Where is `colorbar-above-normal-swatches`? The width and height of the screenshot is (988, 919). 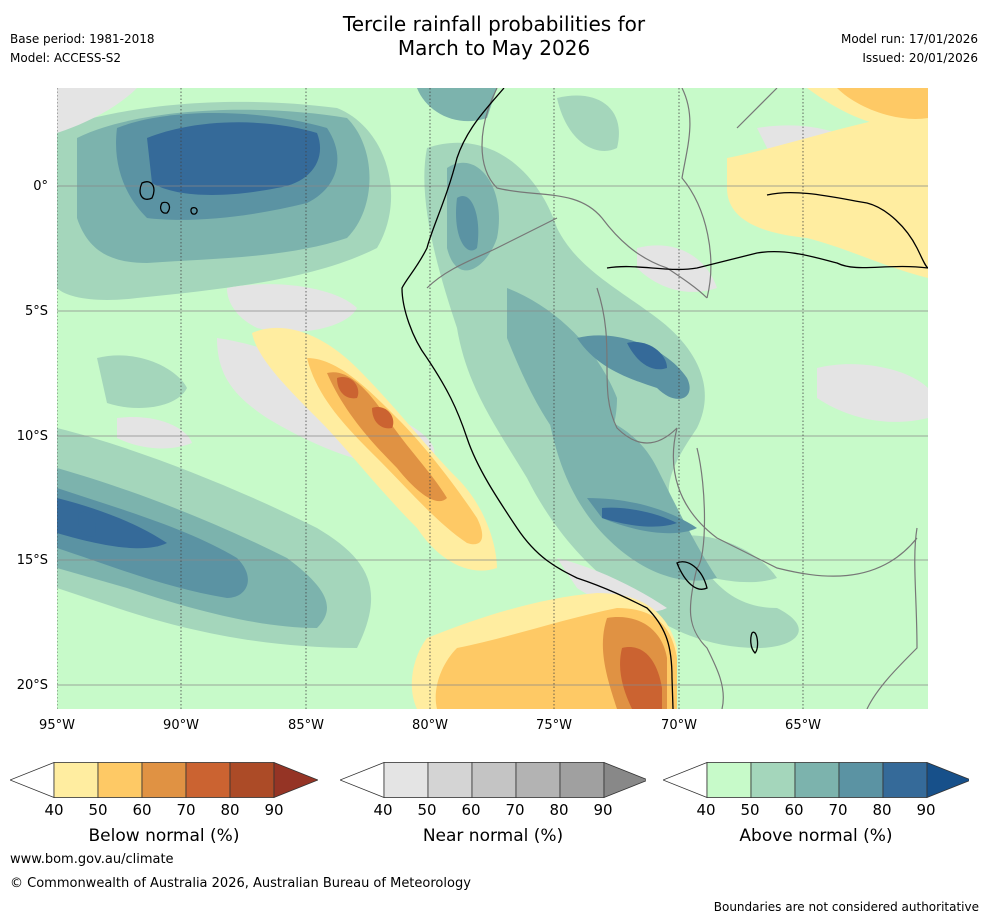 colorbar-above-normal-swatches is located at coordinates (817, 780).